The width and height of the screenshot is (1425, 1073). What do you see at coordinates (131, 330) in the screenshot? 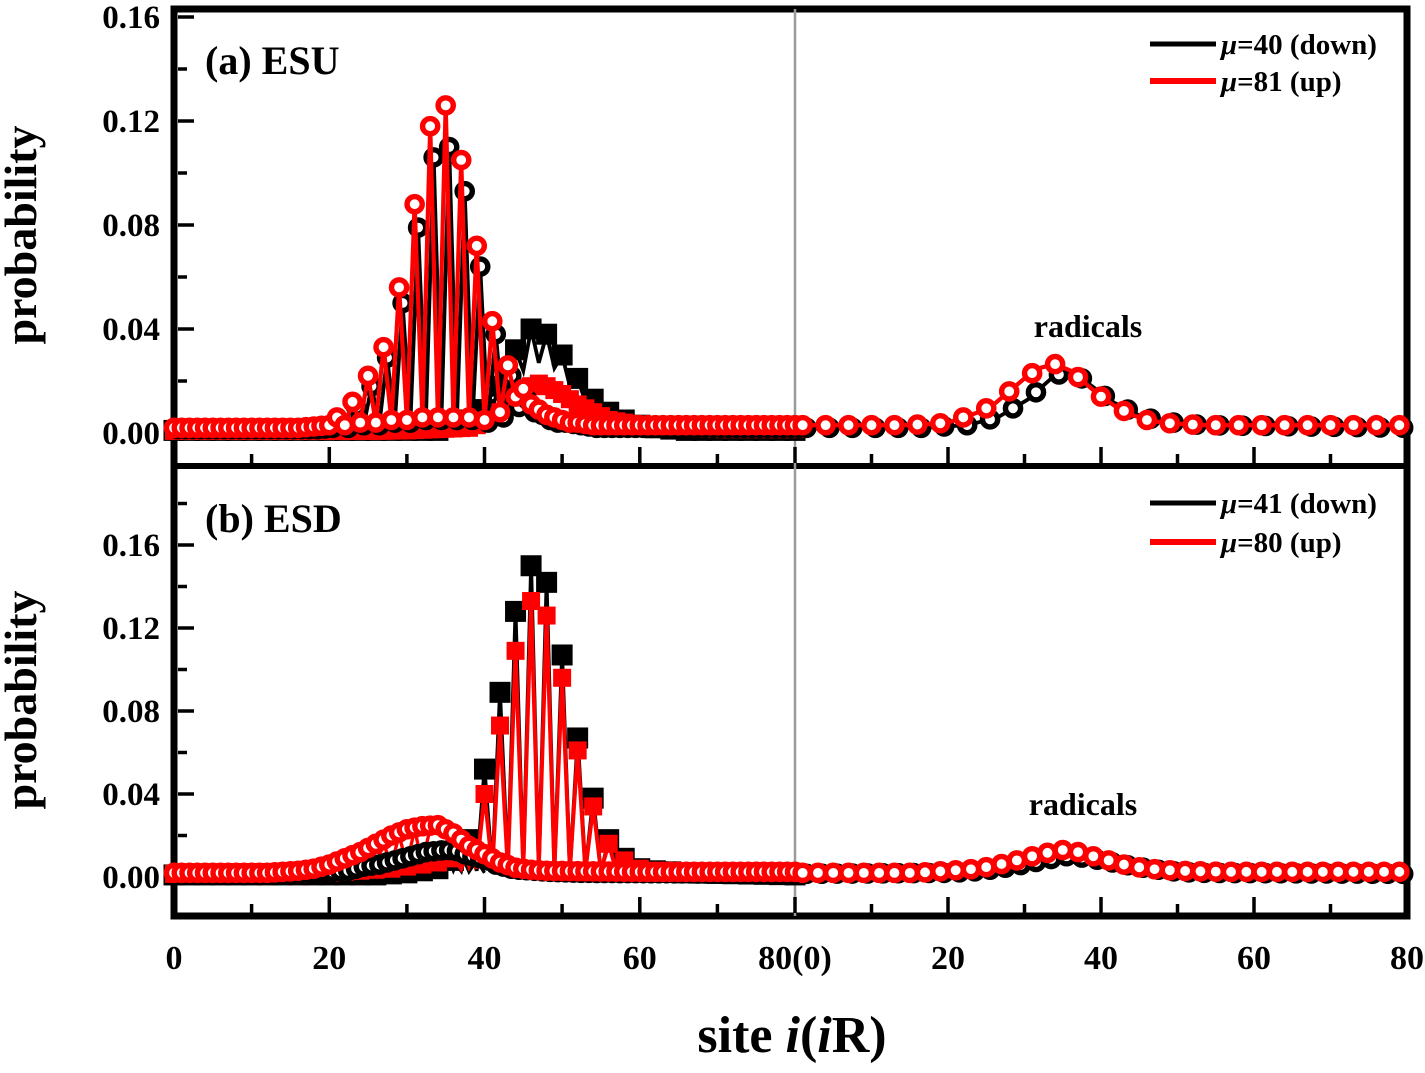
I see `y-tick-label-panel-a: 0.04` at bounding box center [131, 330].